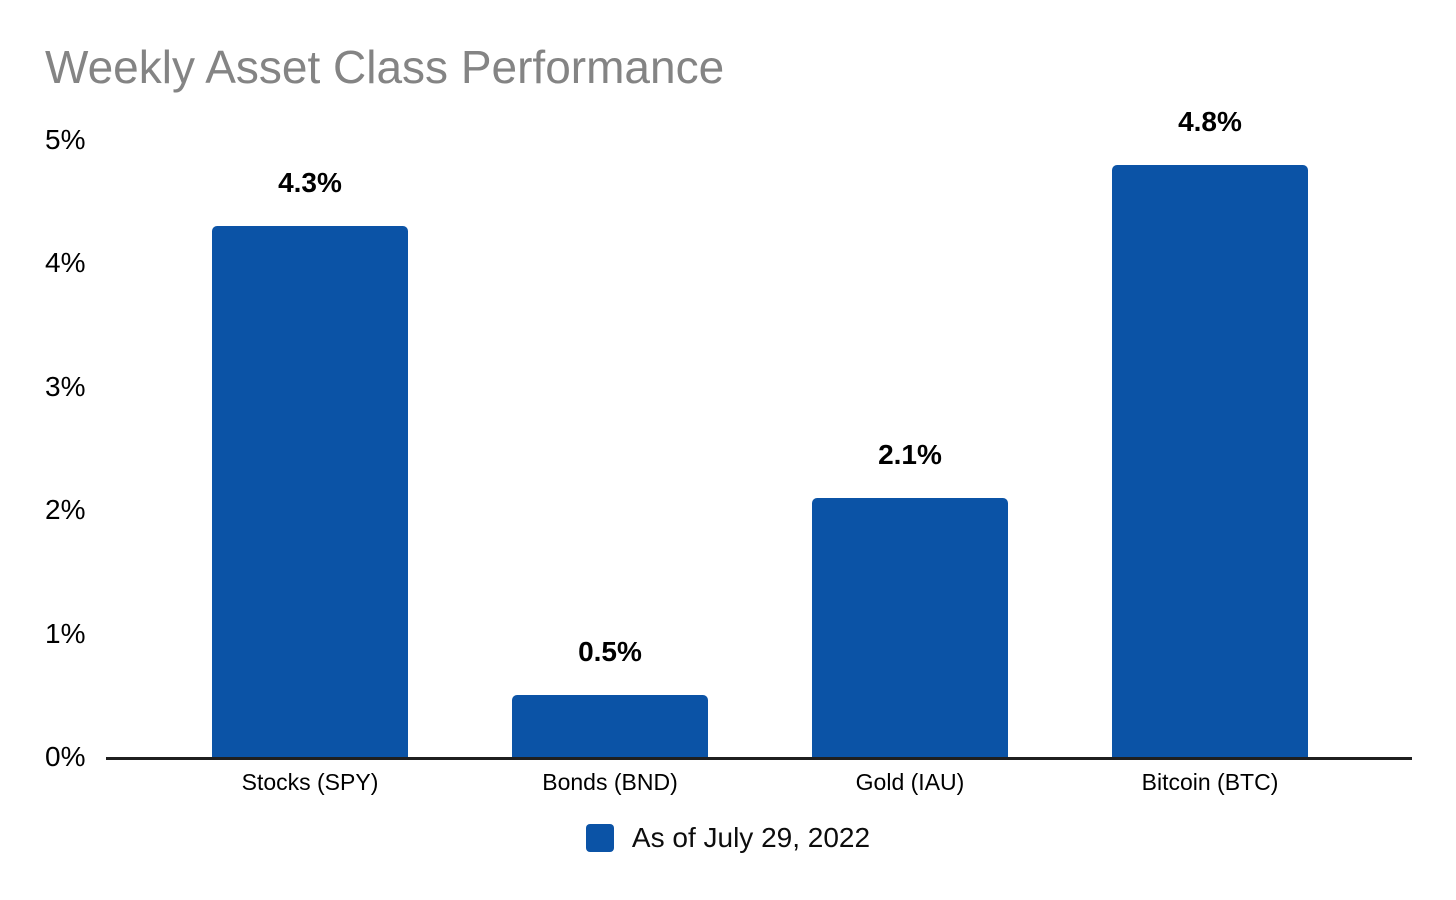 Image resolution: width=1456 pixels, height=900 pixels. Describe the element at coordinates (65, 633) in the screenshot. I see `y-tick-label-1: 1%` at that location.